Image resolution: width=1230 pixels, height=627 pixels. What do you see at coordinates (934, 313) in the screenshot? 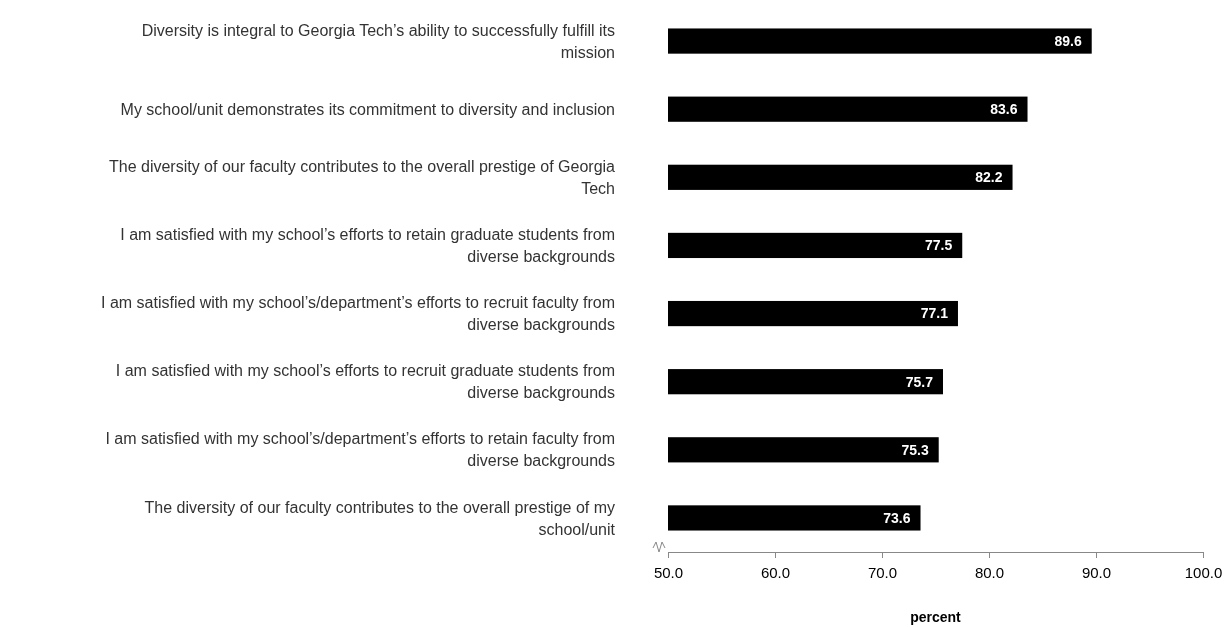
I see `data-label: 77.1` at bounding box center [934, 313].